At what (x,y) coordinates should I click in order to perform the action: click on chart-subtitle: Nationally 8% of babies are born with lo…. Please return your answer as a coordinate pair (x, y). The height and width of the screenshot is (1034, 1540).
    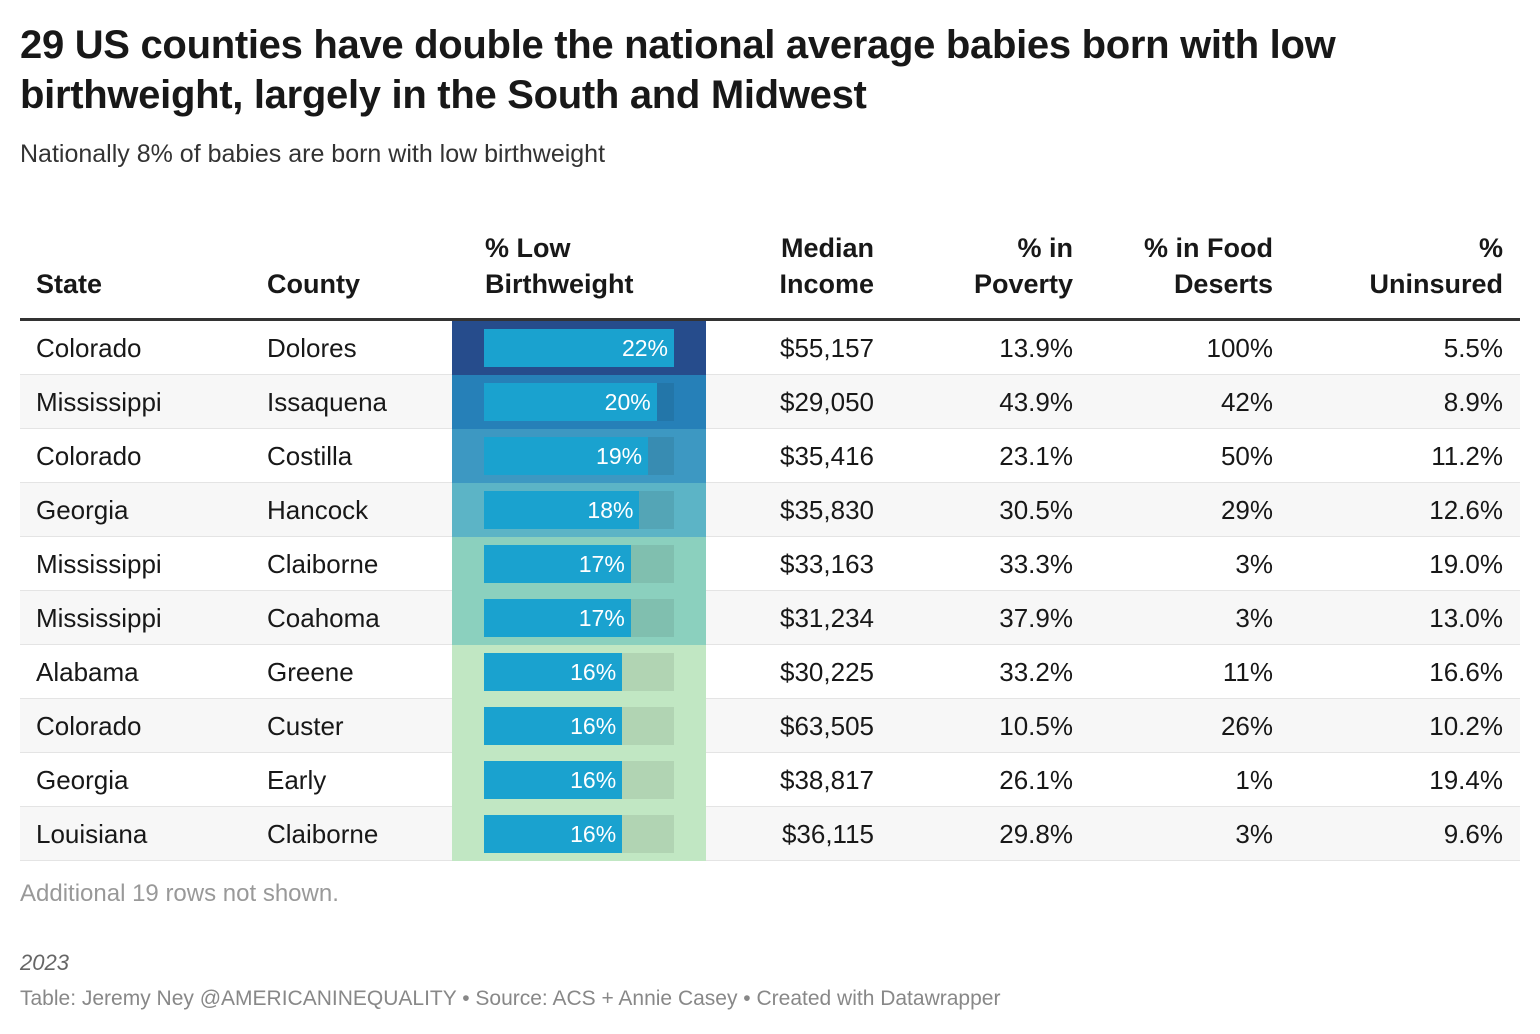
    Looking at the image, I should click on (313, 154).